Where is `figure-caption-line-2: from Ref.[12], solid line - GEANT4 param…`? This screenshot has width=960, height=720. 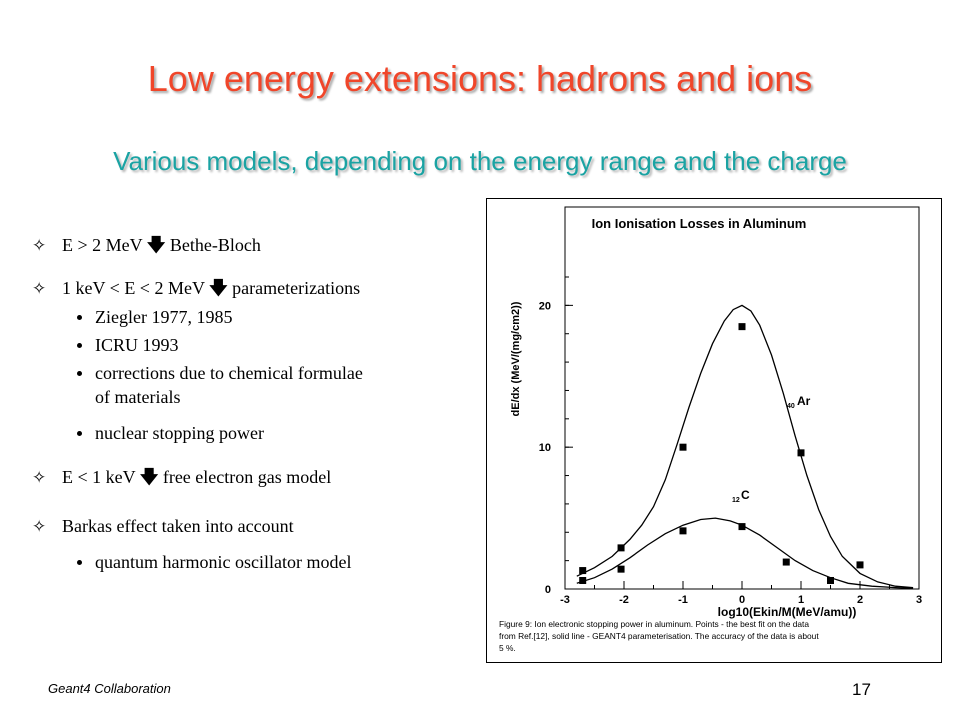 figure-caption-line-2: from Ref.[12], solid line - GEANT4 param… is located at coordinates (659, 636).